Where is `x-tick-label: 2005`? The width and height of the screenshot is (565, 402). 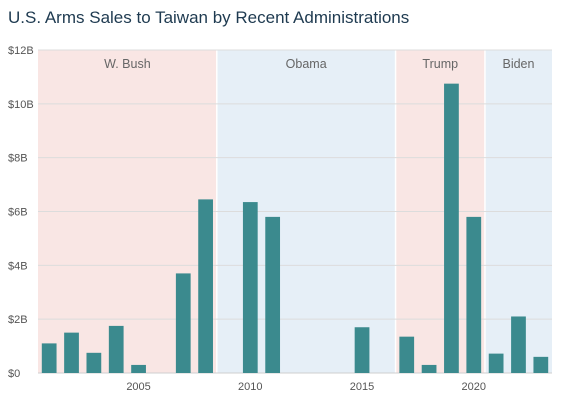
x-tick-label: 2005 is located at coordinates (138, 387).